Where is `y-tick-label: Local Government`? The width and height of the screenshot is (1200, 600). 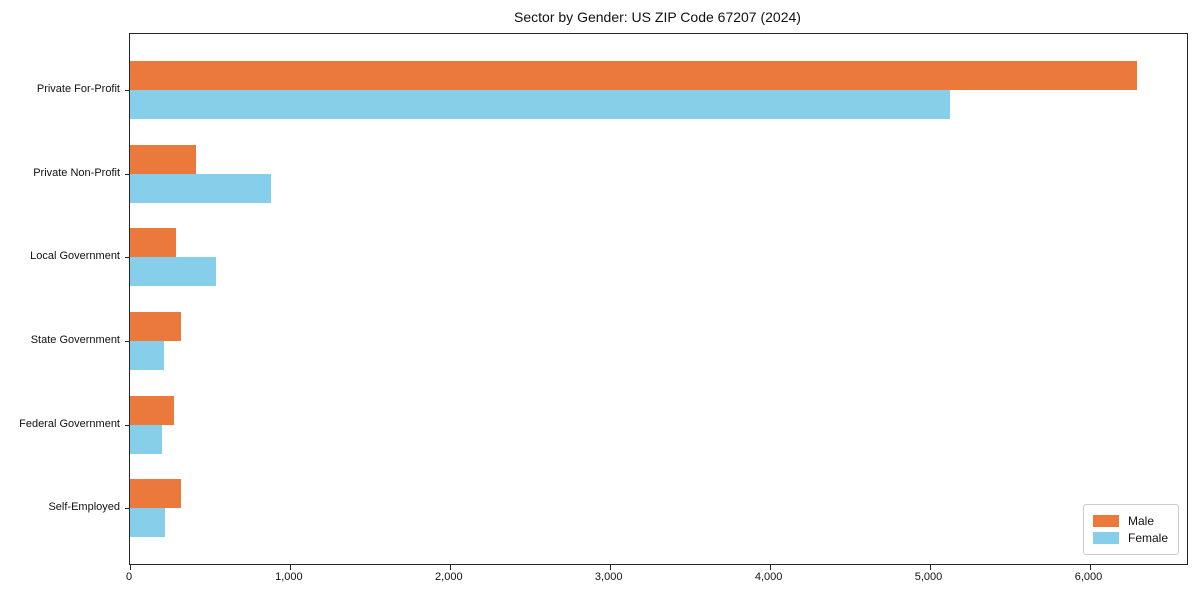 y-tick-label: Local Government is located at coordinates (75, 256).